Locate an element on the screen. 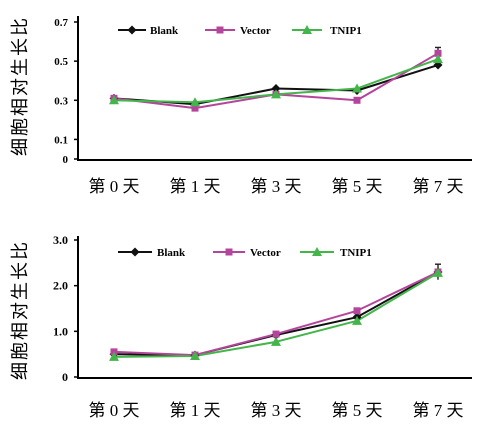 This screenshot has height=426, width=478. y-tick-label: 3.0 is located at coordinates (60, 240).